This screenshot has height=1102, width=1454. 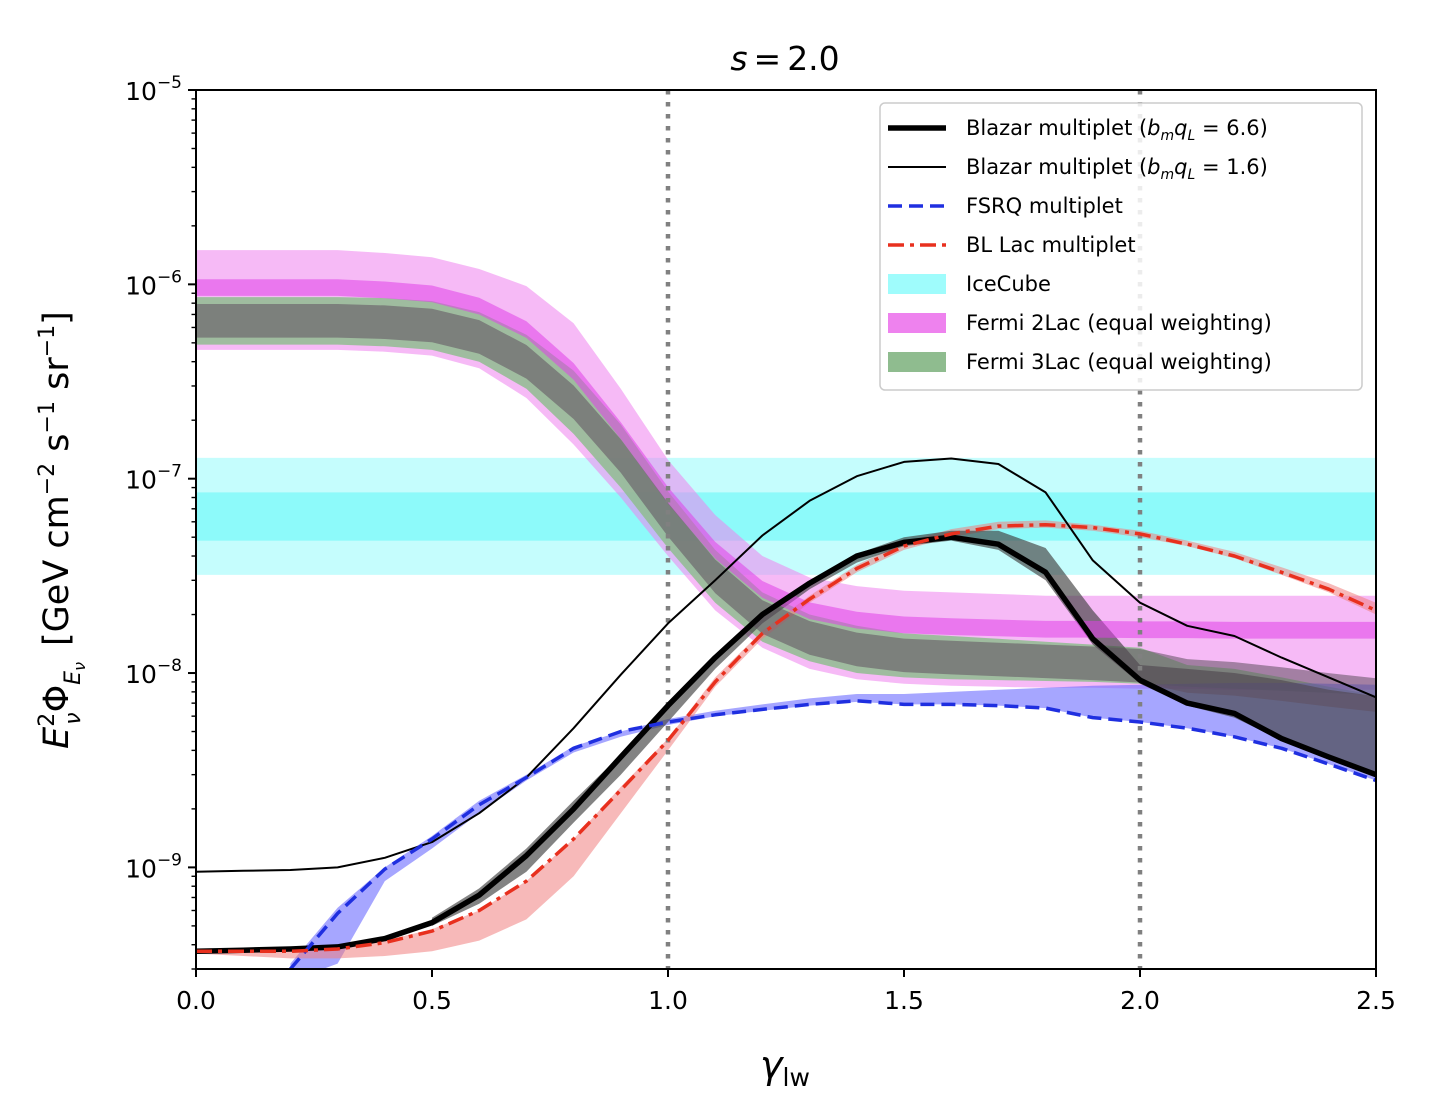 I want to click on y-tick-label: 10⁻⁹, so click(x=153, y=866).